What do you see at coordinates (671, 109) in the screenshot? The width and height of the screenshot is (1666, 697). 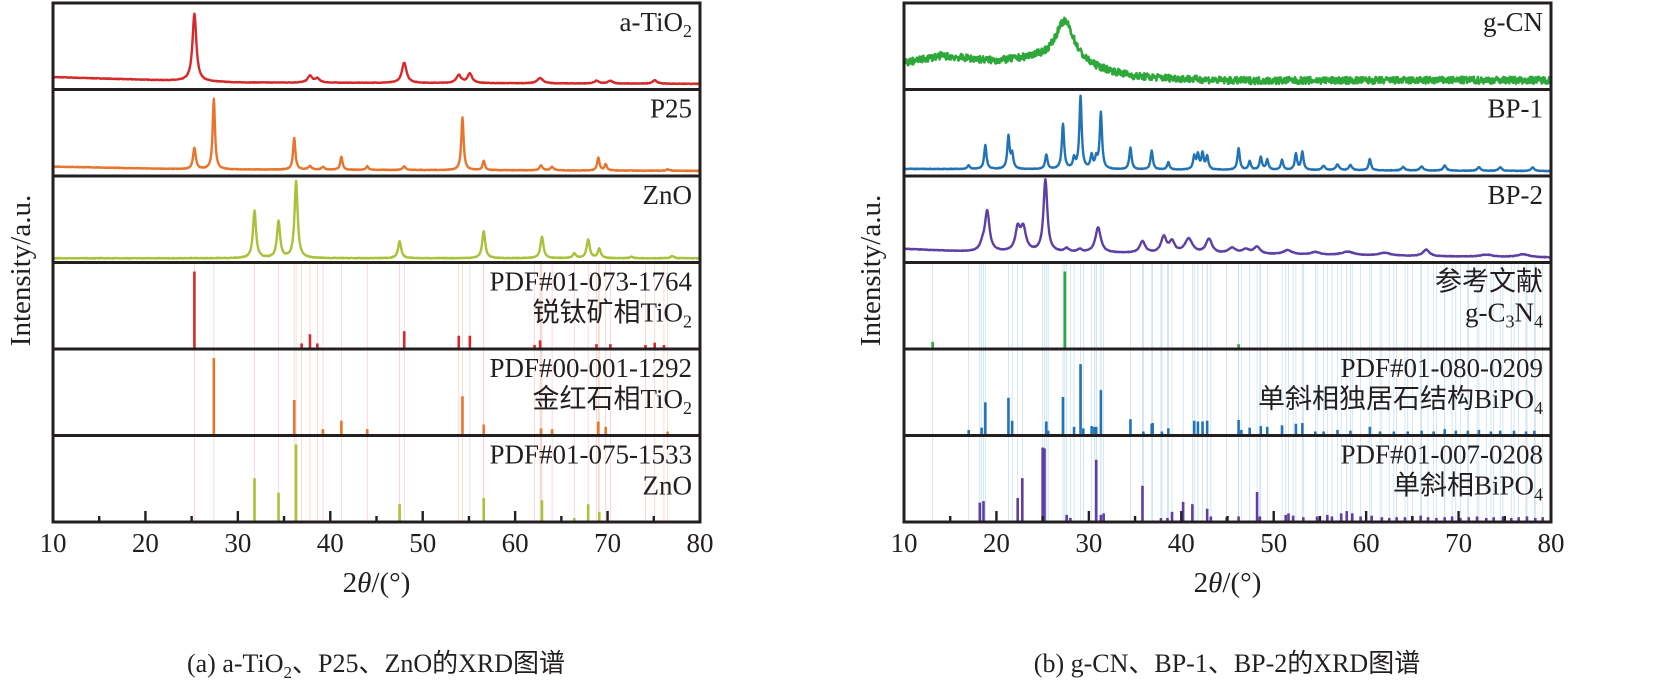 I see `panel-label: P25` at bounding box center [671, 109].